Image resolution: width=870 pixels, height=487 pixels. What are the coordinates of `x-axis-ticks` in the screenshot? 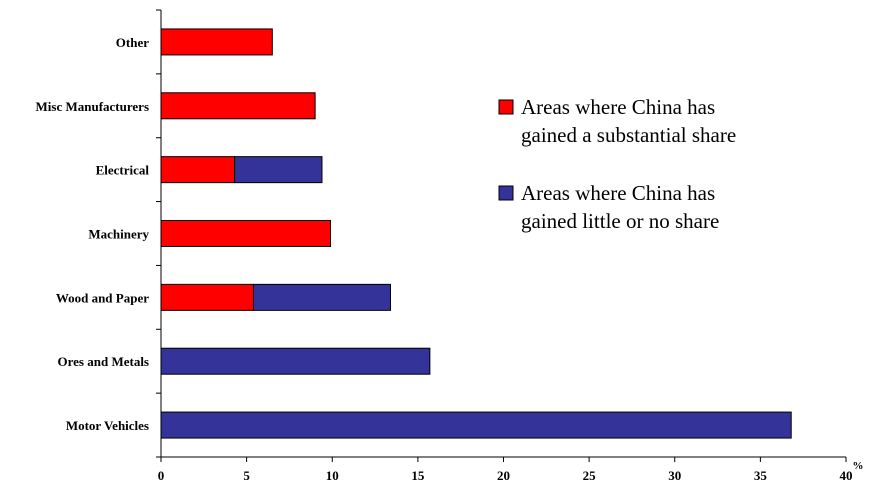 It's located at (503, 459).